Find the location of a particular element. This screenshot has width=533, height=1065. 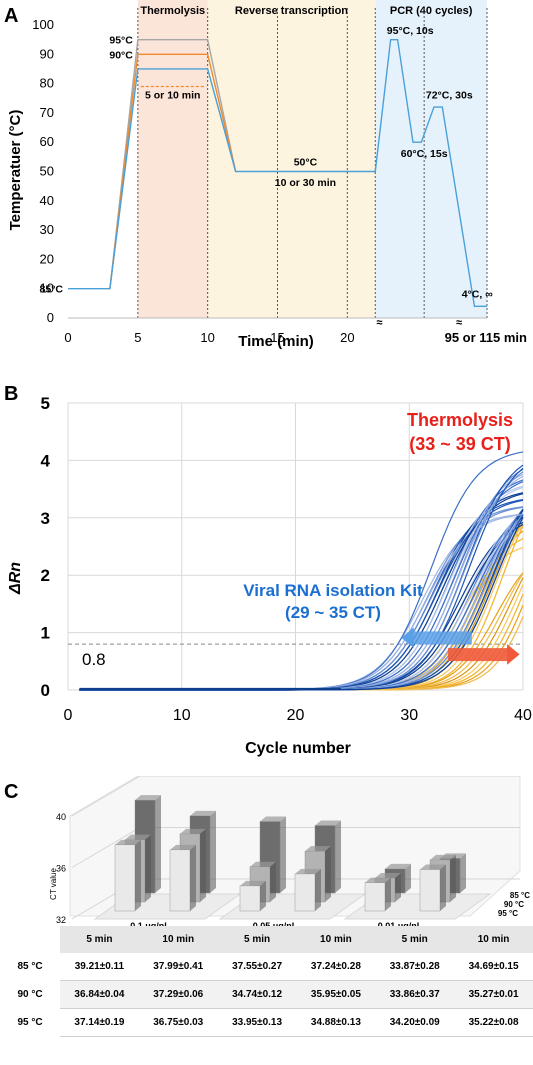

thermolysis-range-arrow is located at coordinates (479, 655).